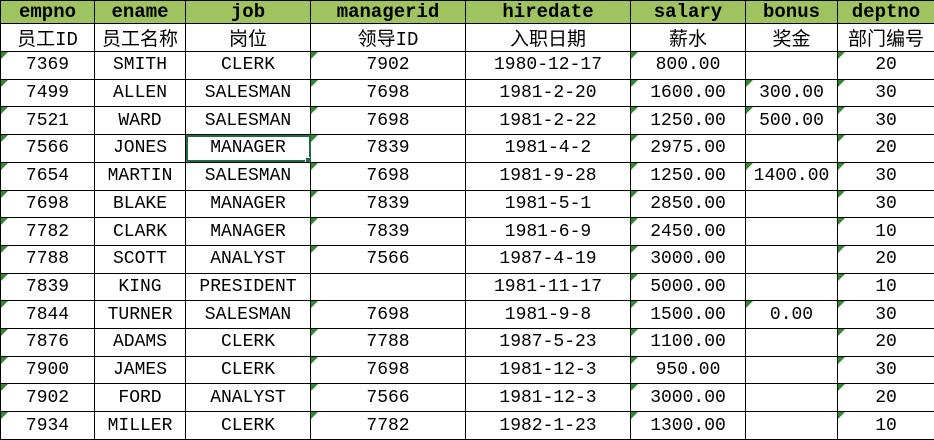  Describe the element at coordinates (140, 176) in the screenshot. I see `cell-ename: MARTIN` at that location.